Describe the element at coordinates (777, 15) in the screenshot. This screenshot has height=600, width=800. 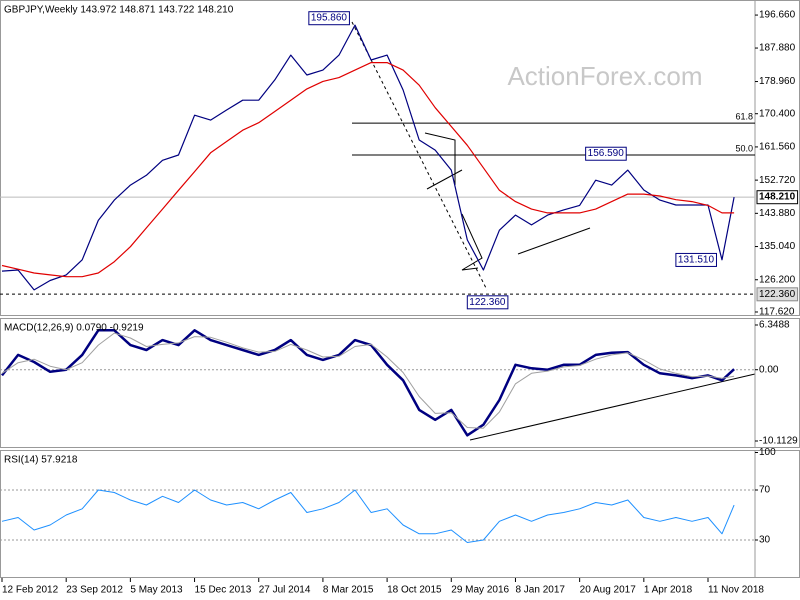
I see `y-tick-label: 196.660` at that location.